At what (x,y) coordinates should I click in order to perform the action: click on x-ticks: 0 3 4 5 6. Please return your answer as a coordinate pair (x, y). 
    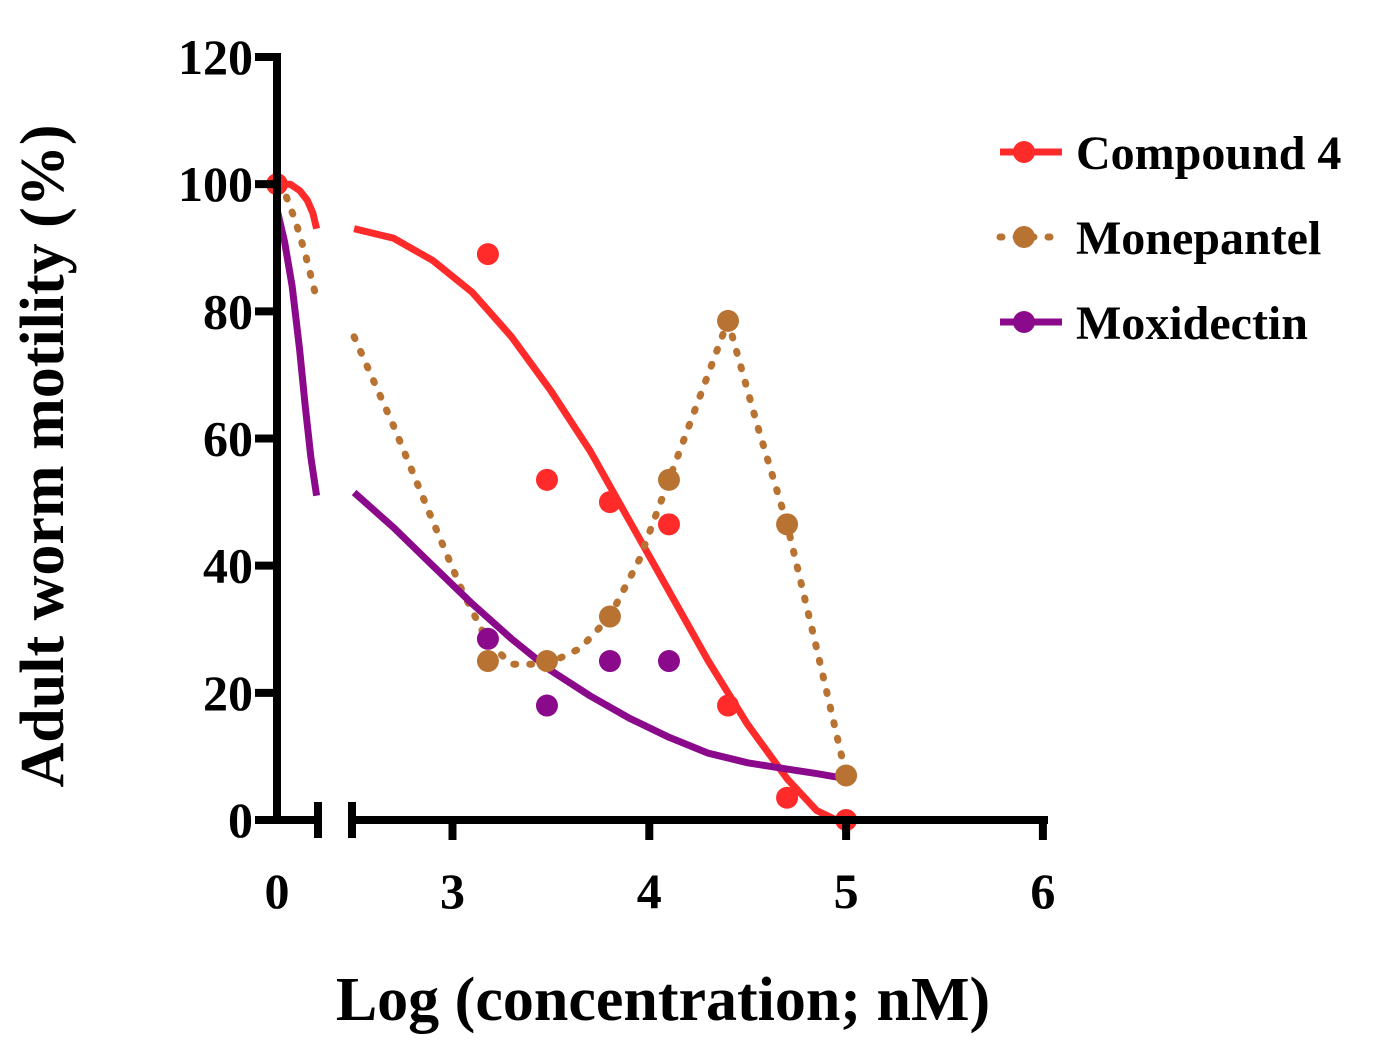
    Looking at the image, I should click on (660, 869).